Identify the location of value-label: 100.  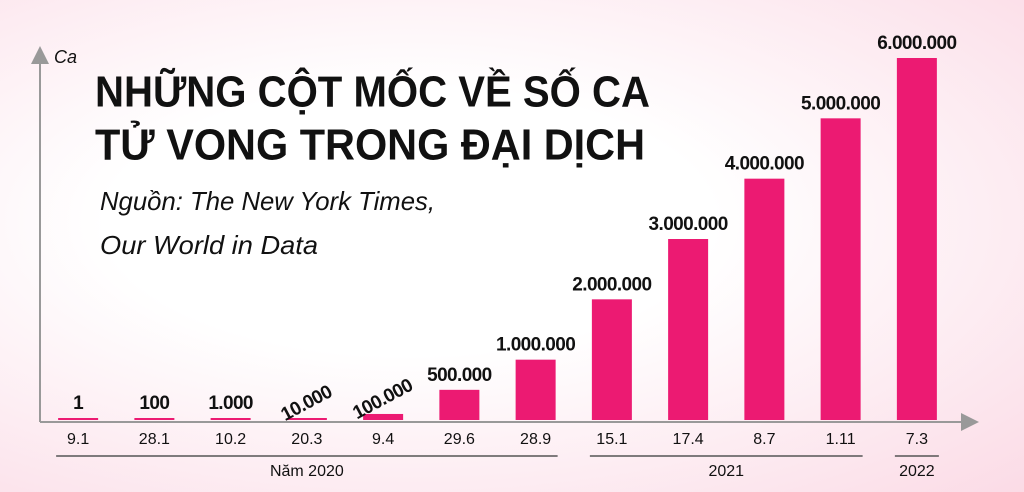
(154, 403).